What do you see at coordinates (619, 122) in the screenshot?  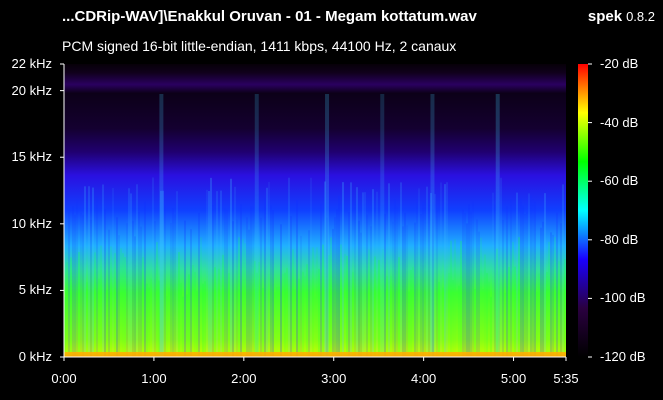 I see `color-scale-label: -40 dB` at bounding box center [619, 122].